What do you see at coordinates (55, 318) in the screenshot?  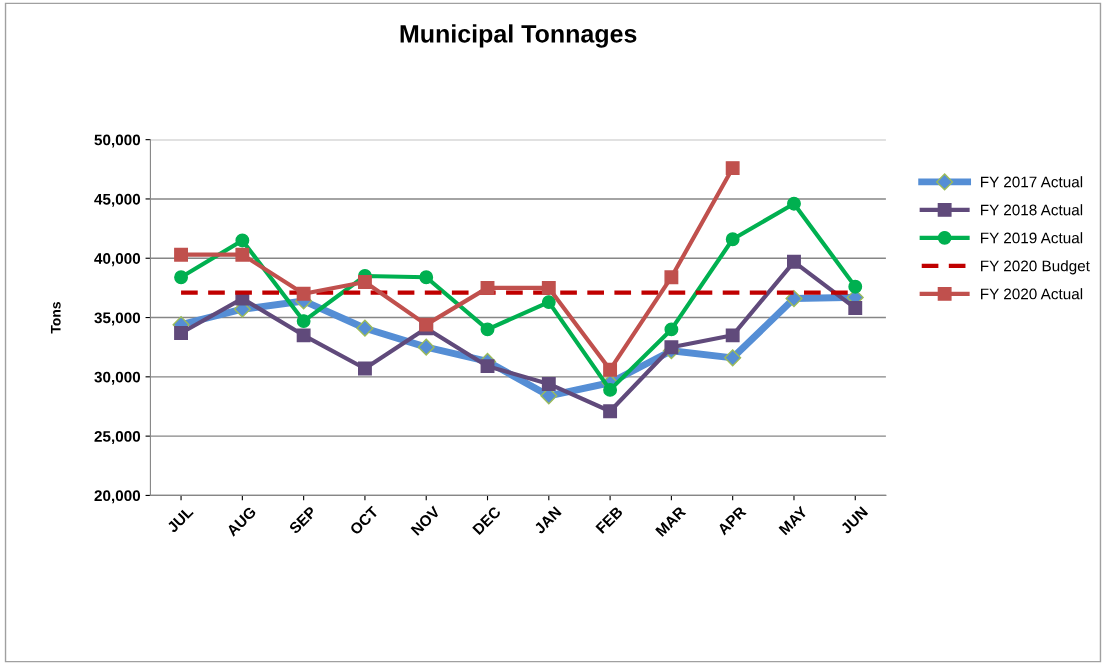 I see `y-axis-title: Tons` at bounding box center [55, 318].